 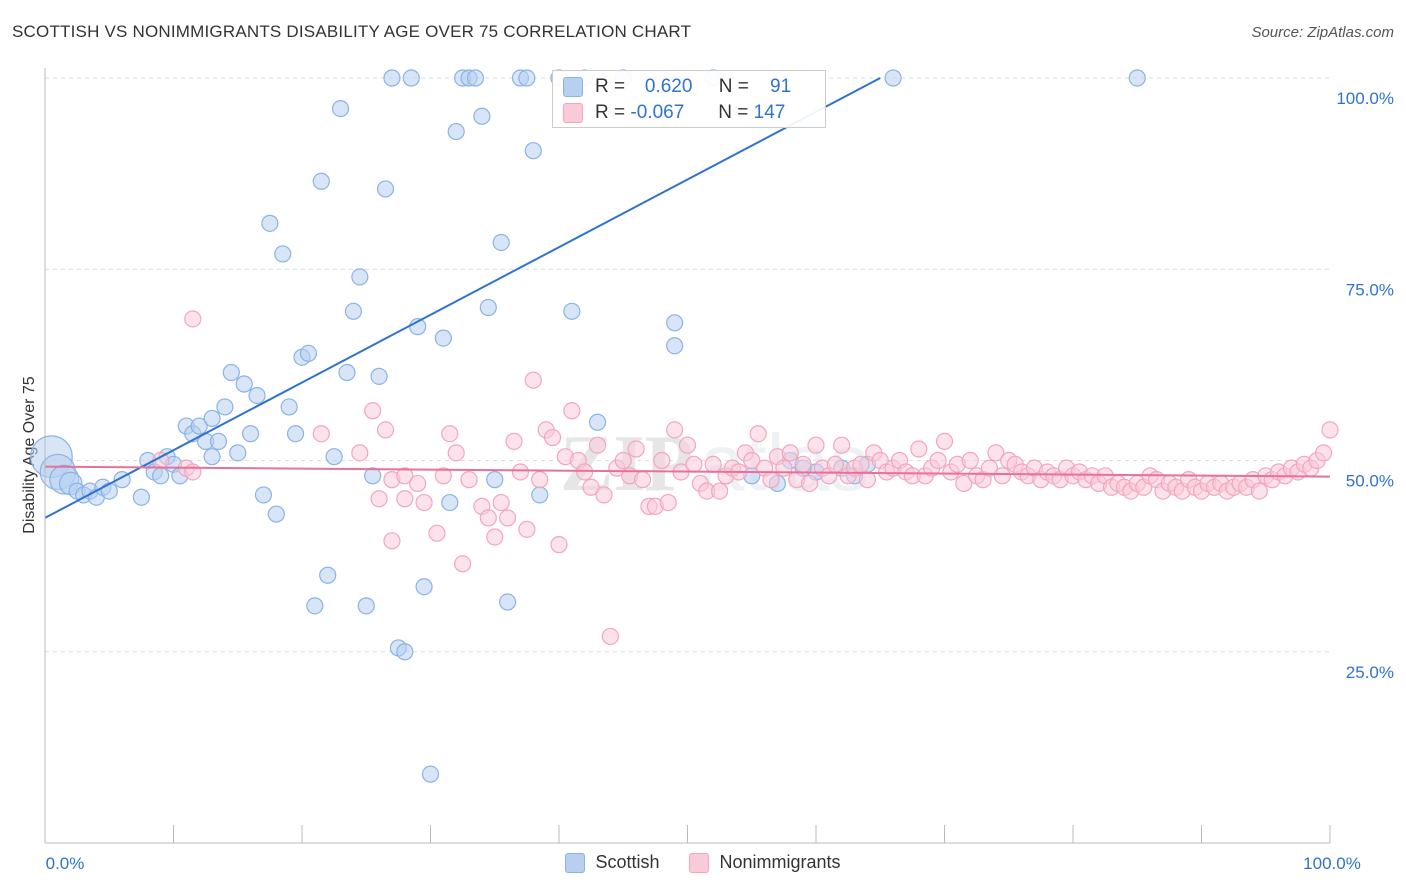 I want to click on stats-swatch-nonimmigrants, so click(x=573, y=113).